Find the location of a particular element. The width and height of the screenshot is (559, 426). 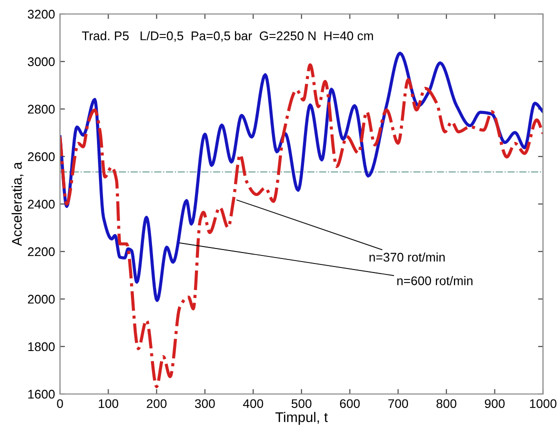

x-tick-label: 700 is located at coordinates (398, 403).